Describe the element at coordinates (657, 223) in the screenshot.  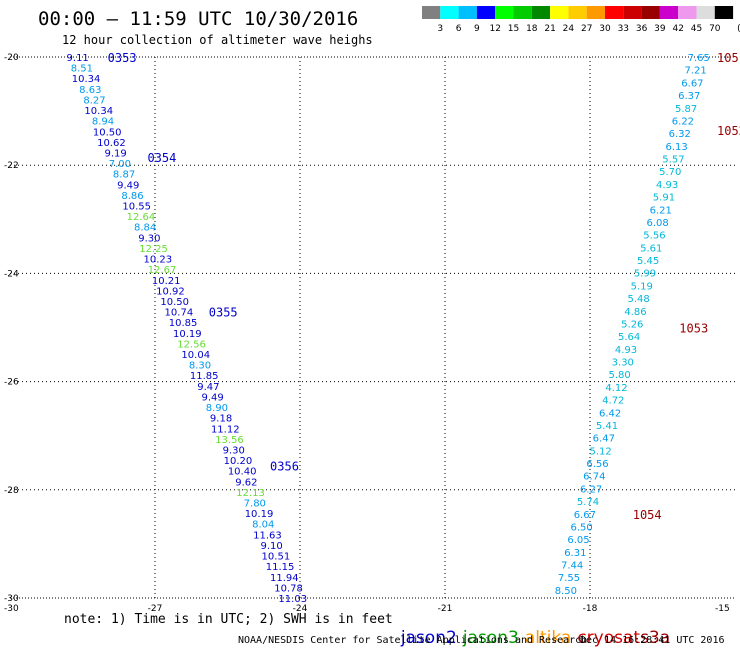
I see `wave-height-value: 6.08` at that location.